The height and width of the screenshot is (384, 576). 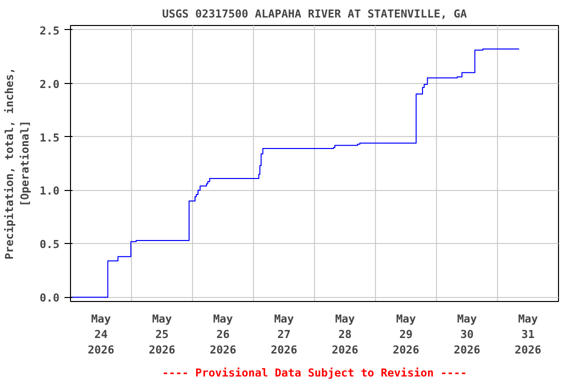 What do you see at coordinates (345, 334) in the screenshot?
I see `x-tick-label: May 28 2026` at bounding box center [345, 334].